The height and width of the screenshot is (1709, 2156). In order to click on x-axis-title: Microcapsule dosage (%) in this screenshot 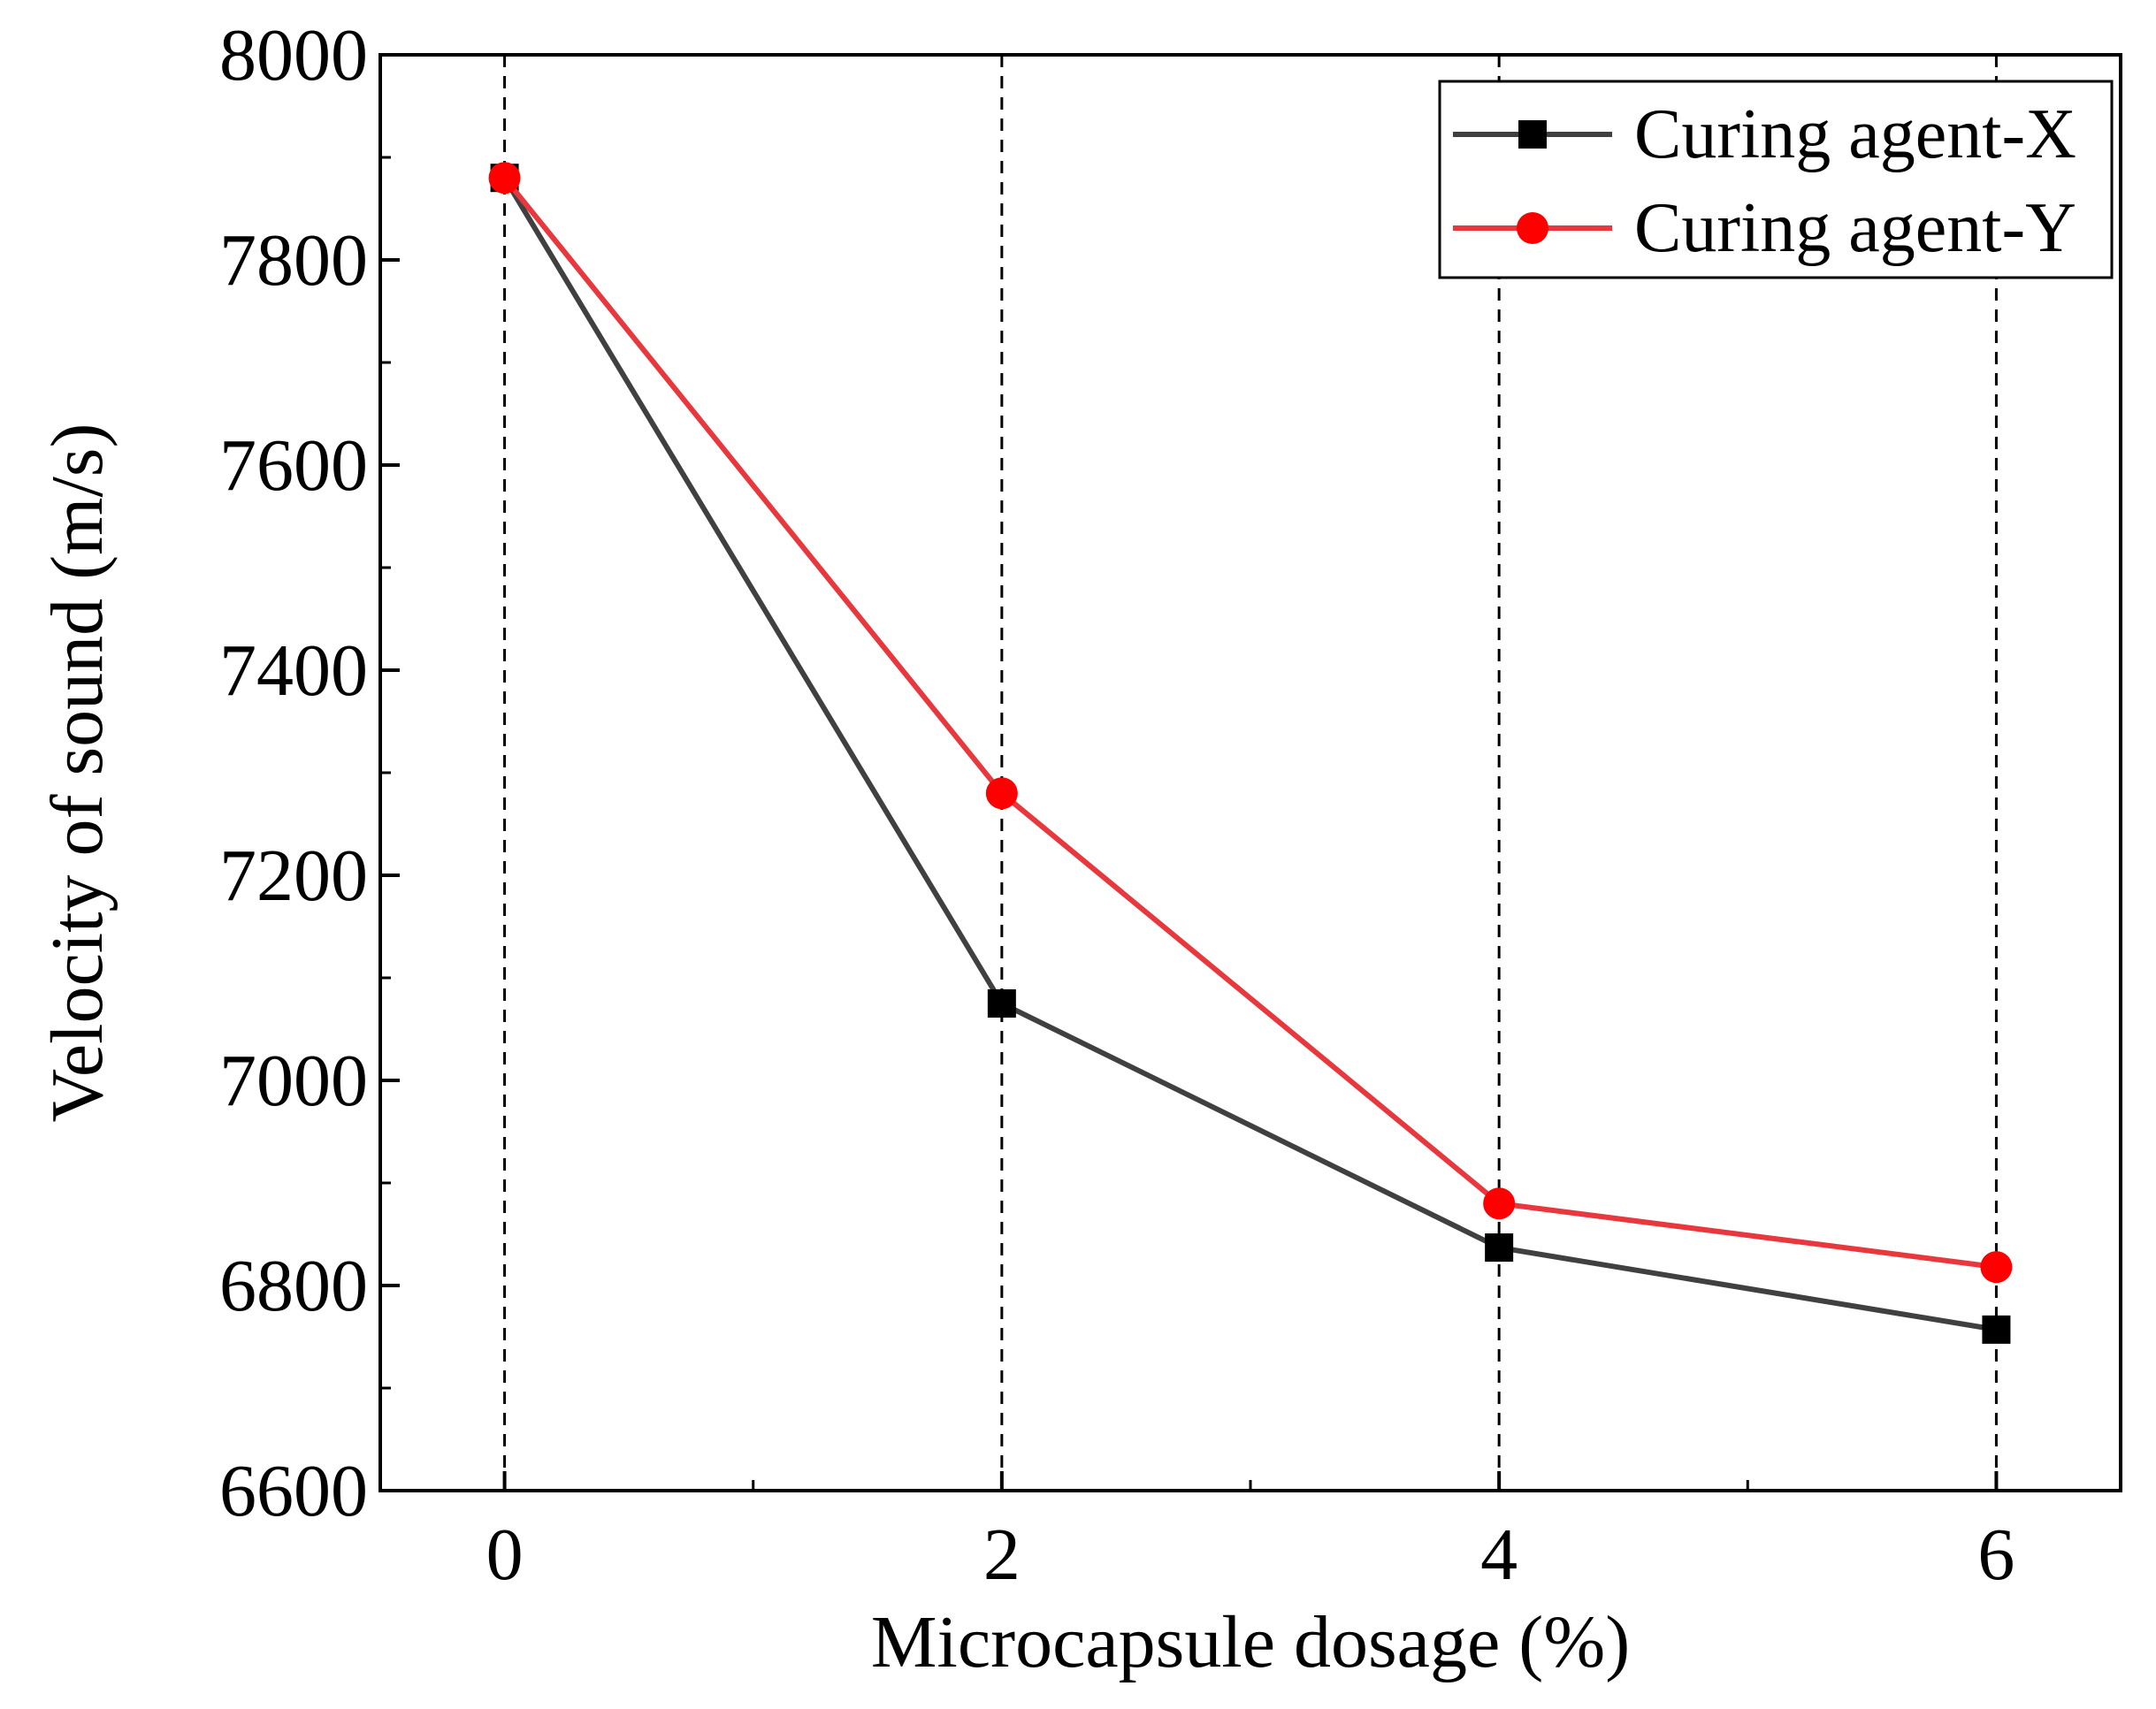, I will do `click(1250, 1642)`.